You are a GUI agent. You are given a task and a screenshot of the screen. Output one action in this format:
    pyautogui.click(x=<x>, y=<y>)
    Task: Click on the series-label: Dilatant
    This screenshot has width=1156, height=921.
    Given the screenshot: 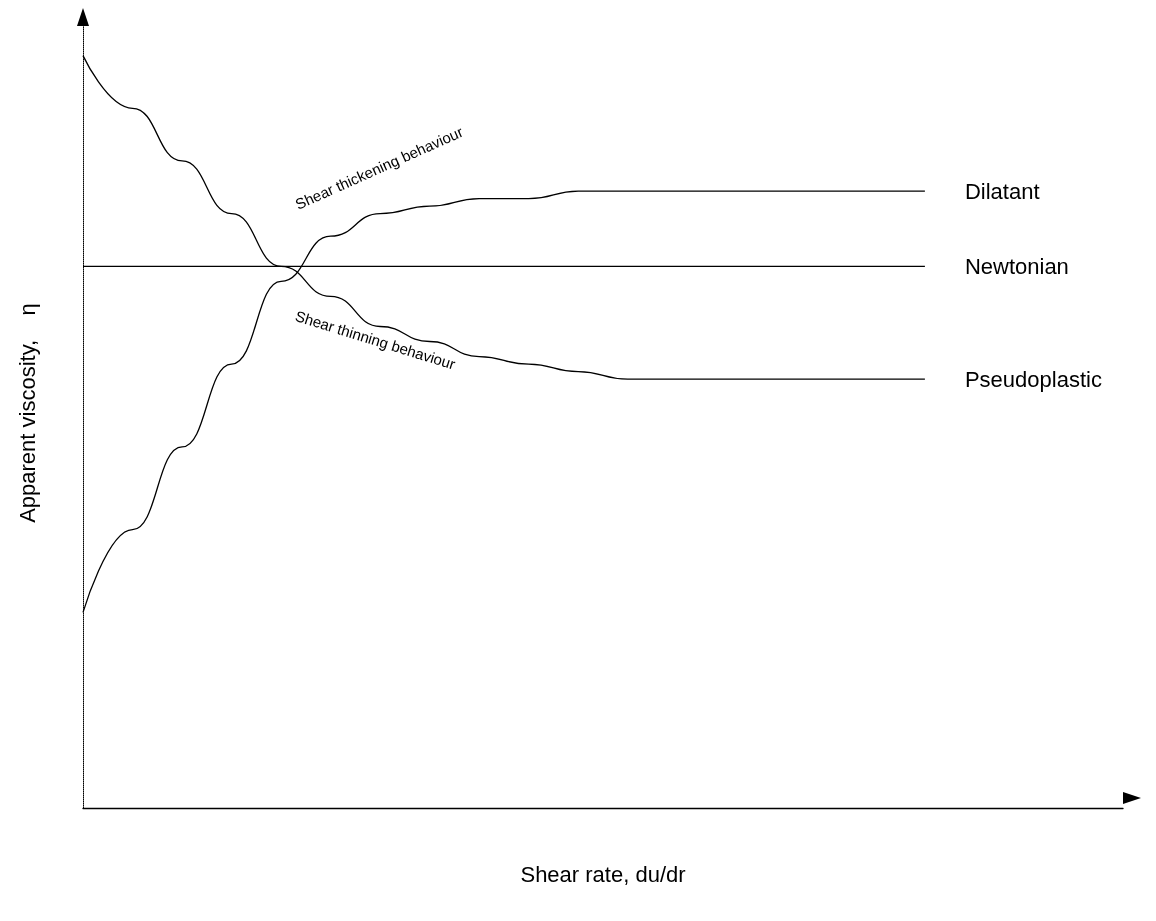 What is the action you would take?
    pyautogui.click(x=1002, y=191)
    